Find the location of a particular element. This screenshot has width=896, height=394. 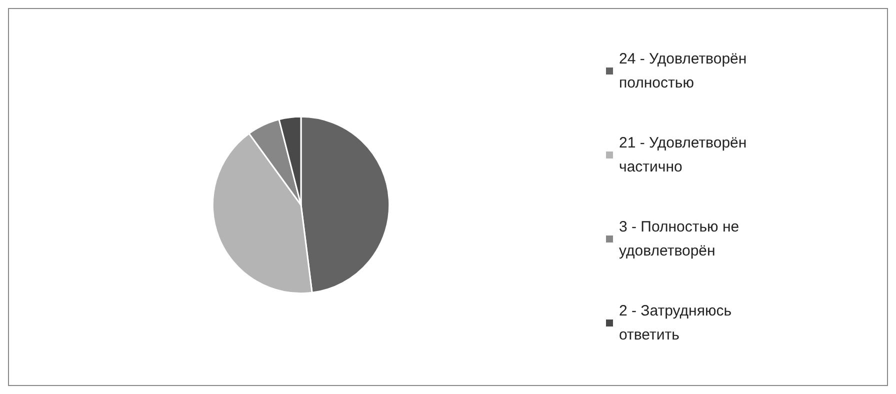

legend-label: 21 - Удовлетворён частично is located at coordinates (685, 155).